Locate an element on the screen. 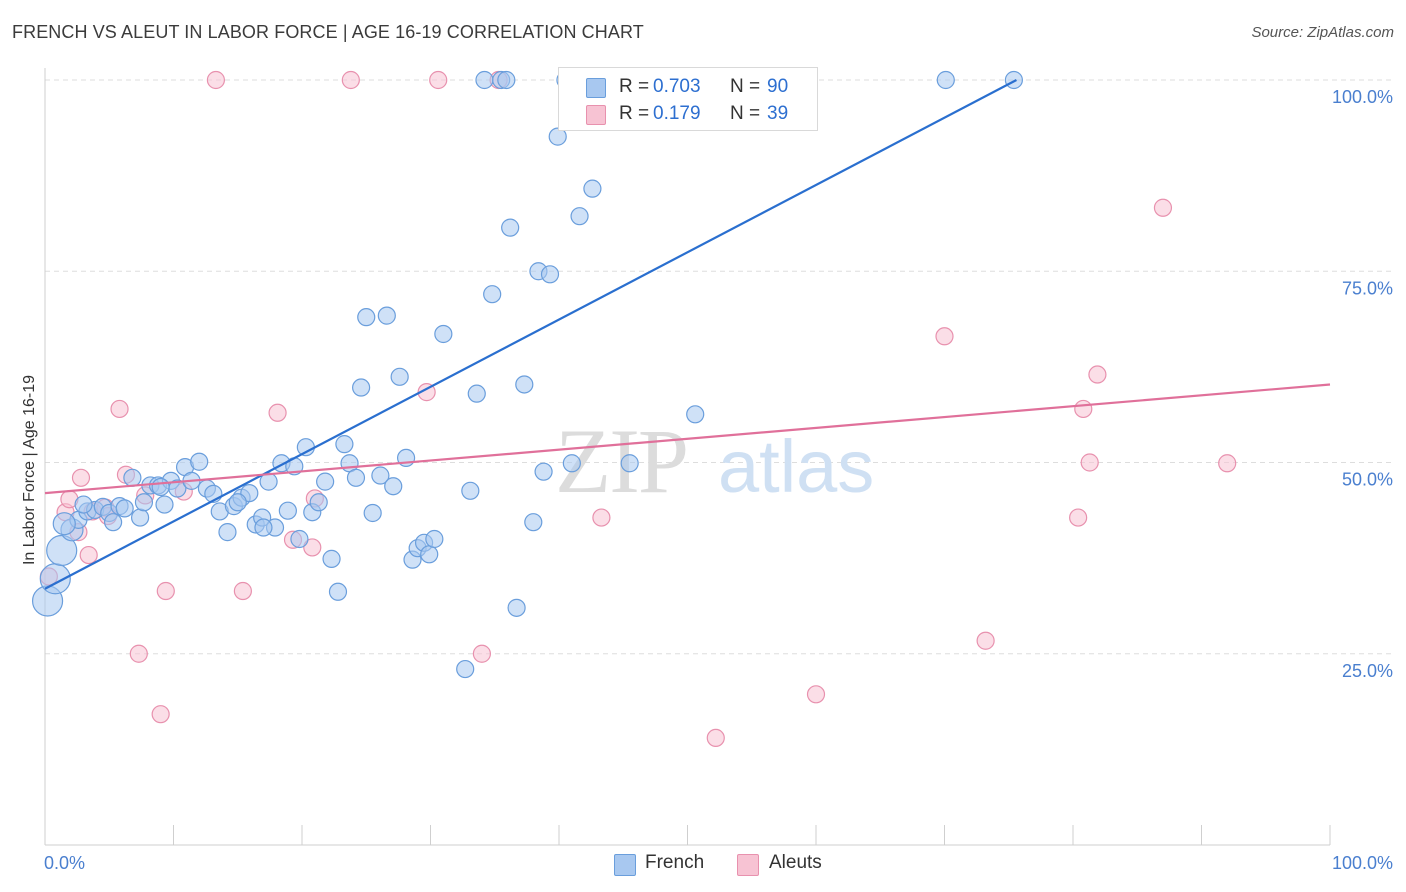 The height and width of the screenshot is (892, 1406). x-tick-label: 0.0% is located at coordinates (64, 863).